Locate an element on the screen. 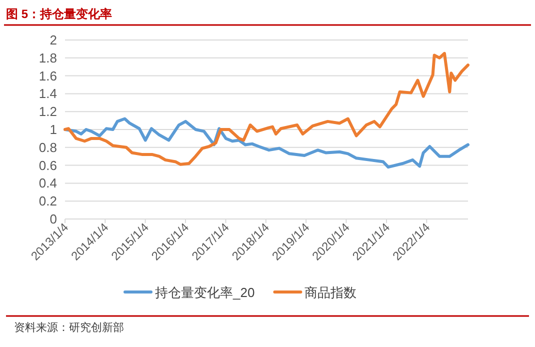 The image size is (535, 347). text: 资料来源：研究创新部 is located at coordinates (69, 327).